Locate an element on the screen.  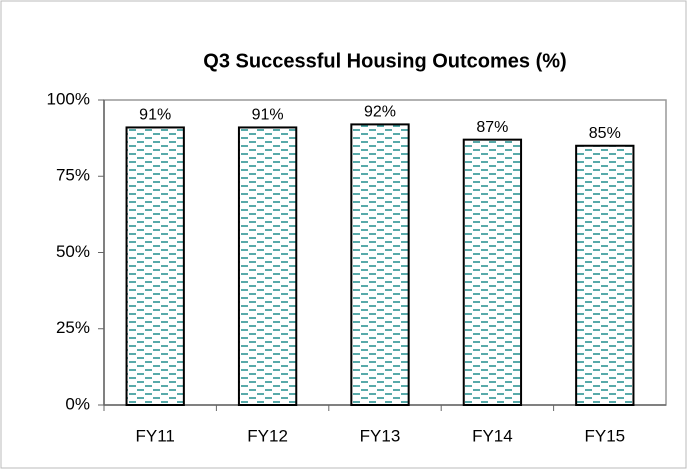
value-label: 92% is located at coordinates (380, 112).